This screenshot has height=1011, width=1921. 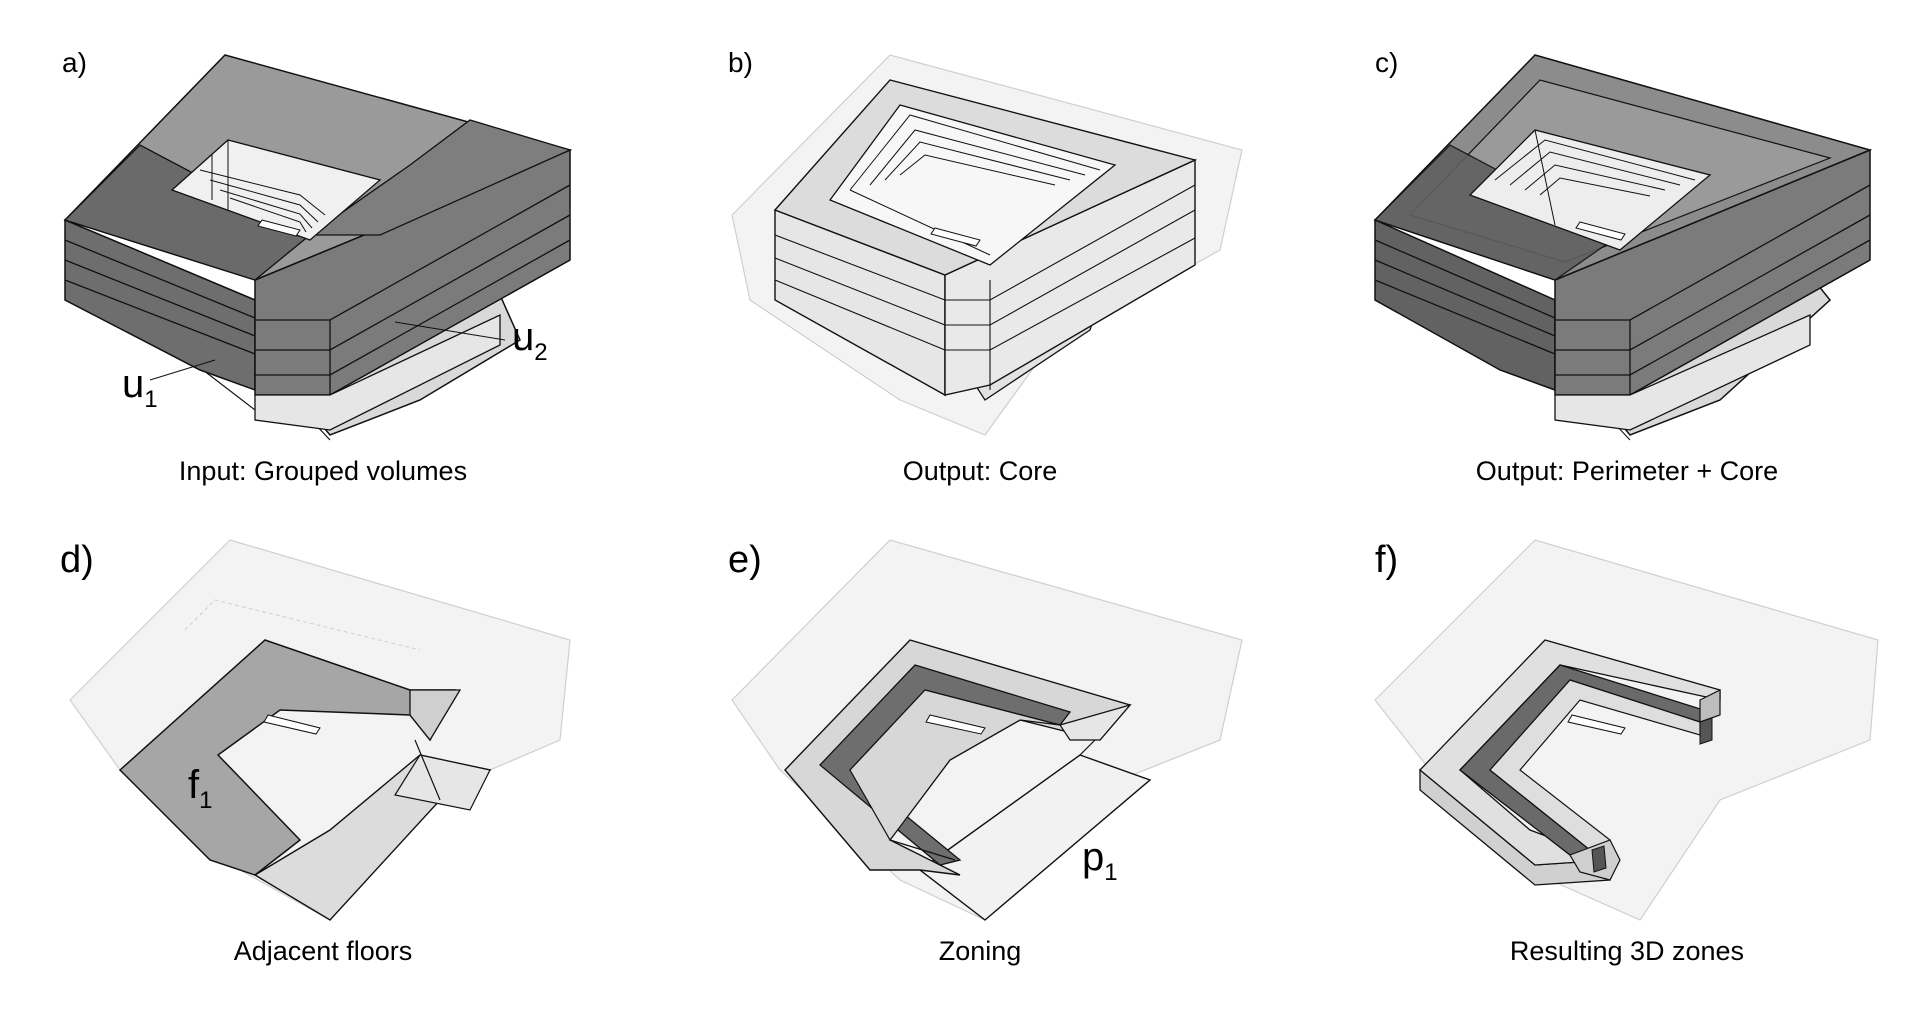 I want to click on panel-label-f: f), so click(x=1386, y=560).